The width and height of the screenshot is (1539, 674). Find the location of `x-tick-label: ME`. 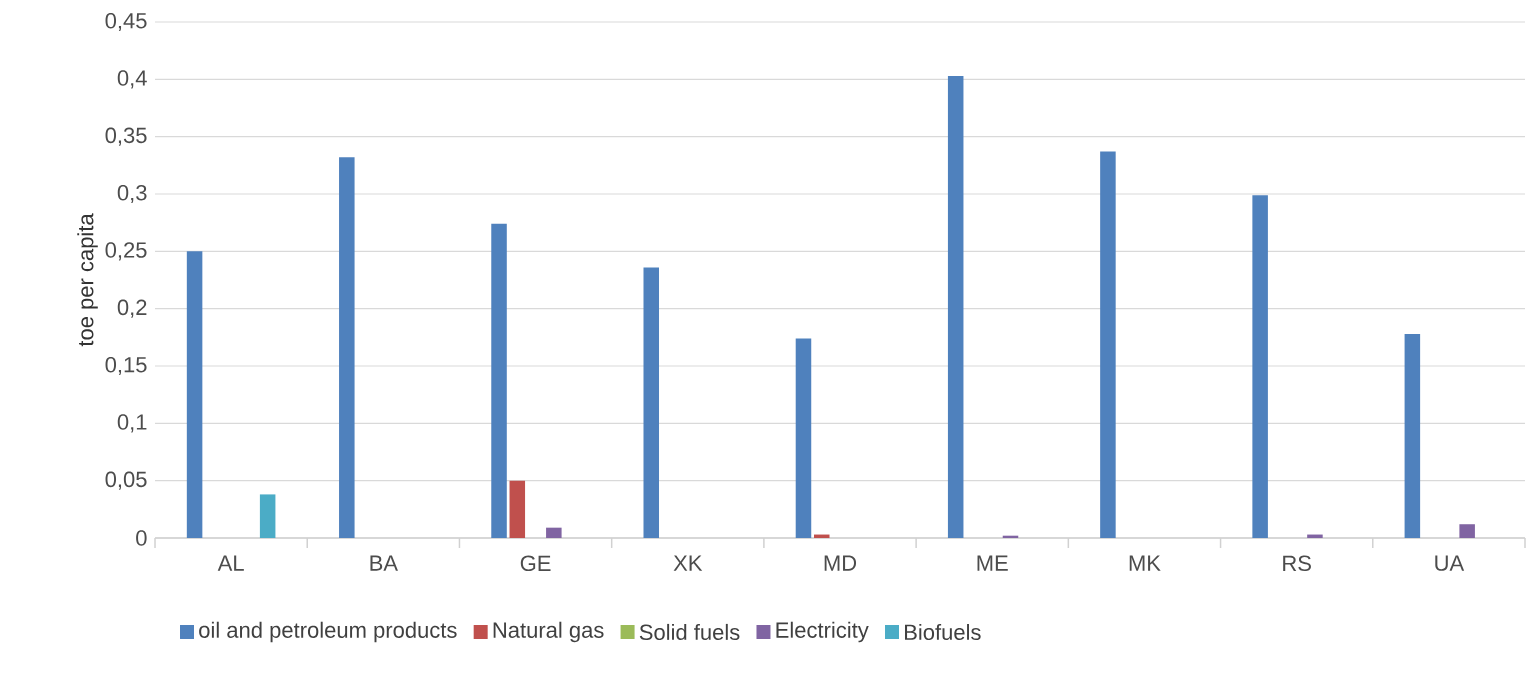

x-tick-label: ME is located at coordinates (992, 563).